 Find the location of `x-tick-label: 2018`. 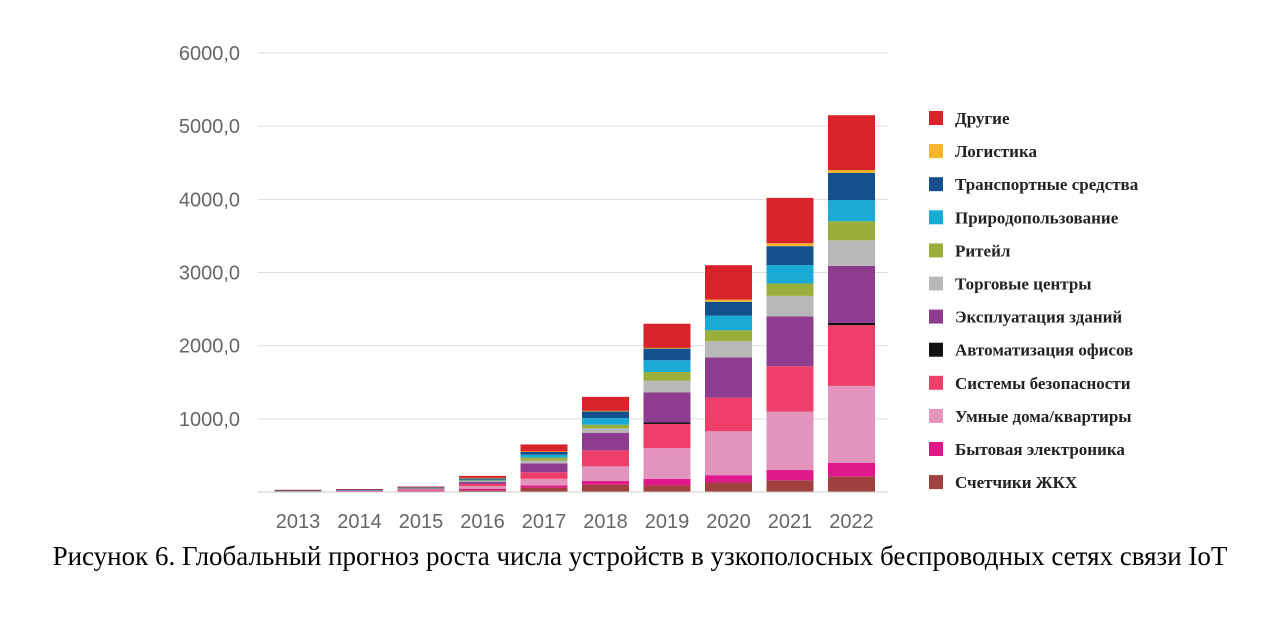

x-tick-label: 2018 is located at coordinates (605, 522).